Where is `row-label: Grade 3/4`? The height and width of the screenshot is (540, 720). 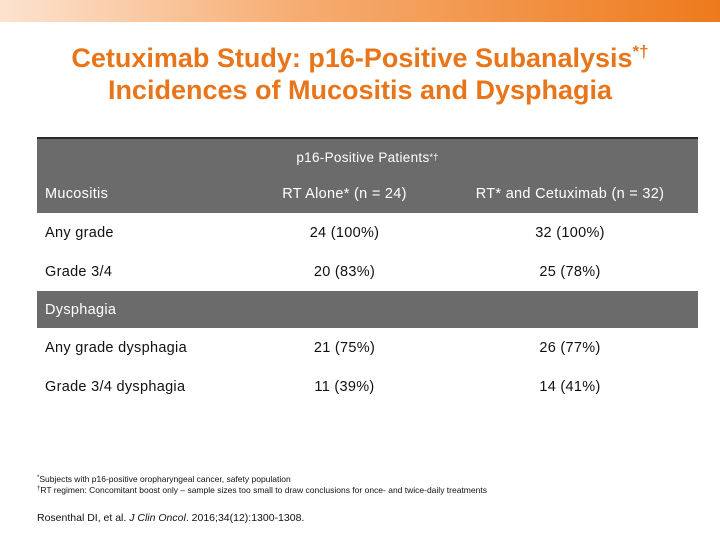 row-label: Grade 3/4 is located at coordinates (79, 271).